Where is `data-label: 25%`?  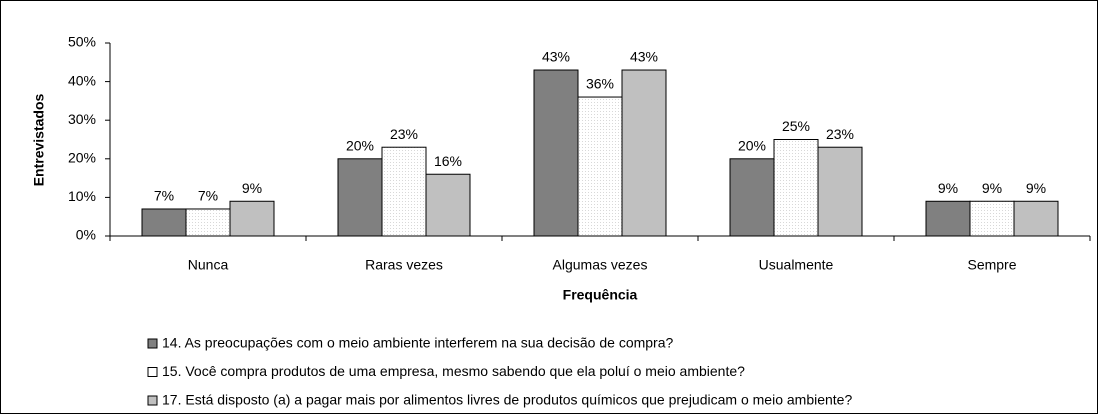 data-label: 25% is located at coordinates (796, 126).